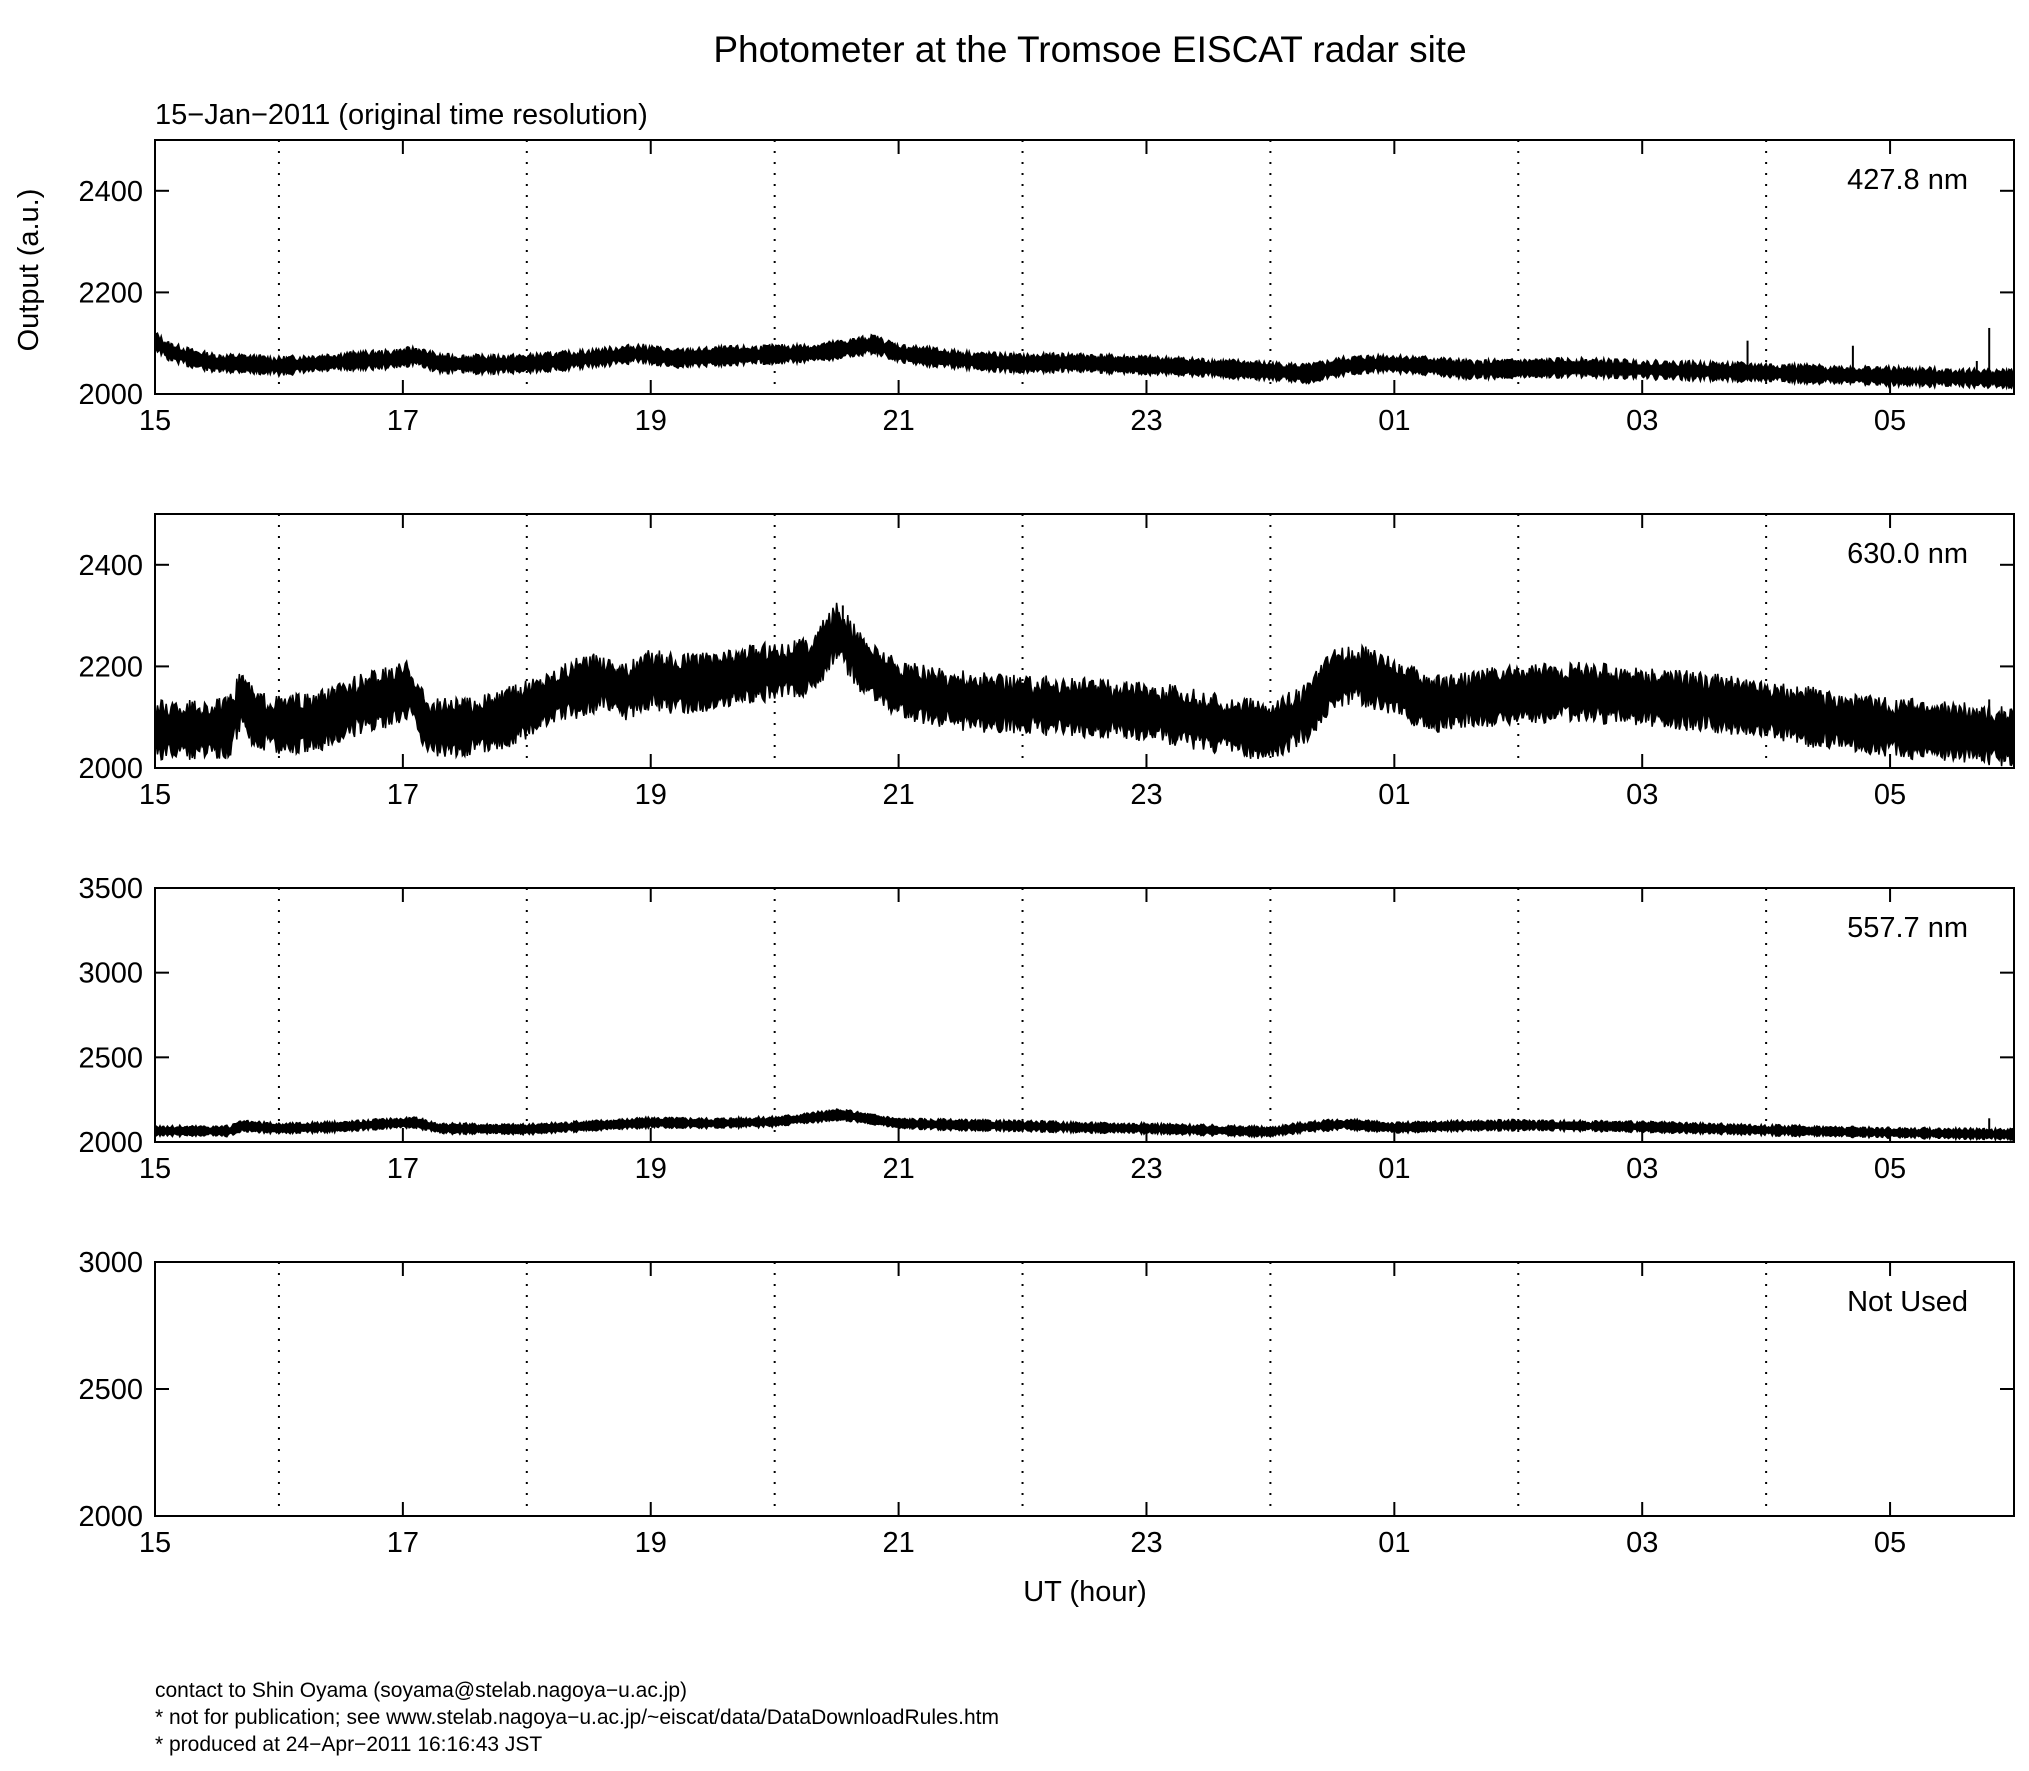 The width and height of the screenshot is (2029, 1771). I want to click on y-axis-label: Output (a.u.), so click(29, 270).